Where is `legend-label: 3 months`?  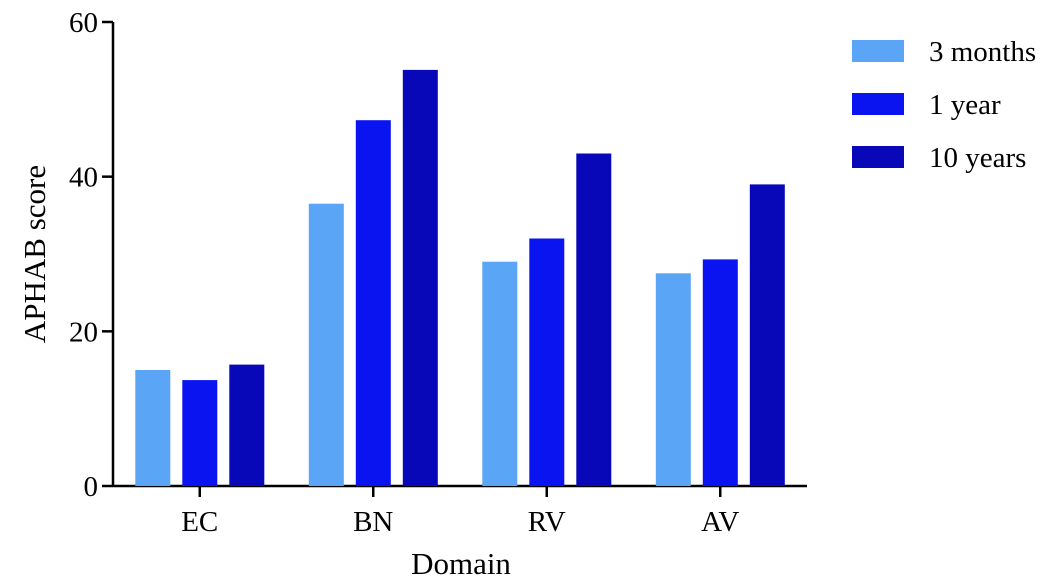 legend-label: 3 months is located at coordinates (982, 52).